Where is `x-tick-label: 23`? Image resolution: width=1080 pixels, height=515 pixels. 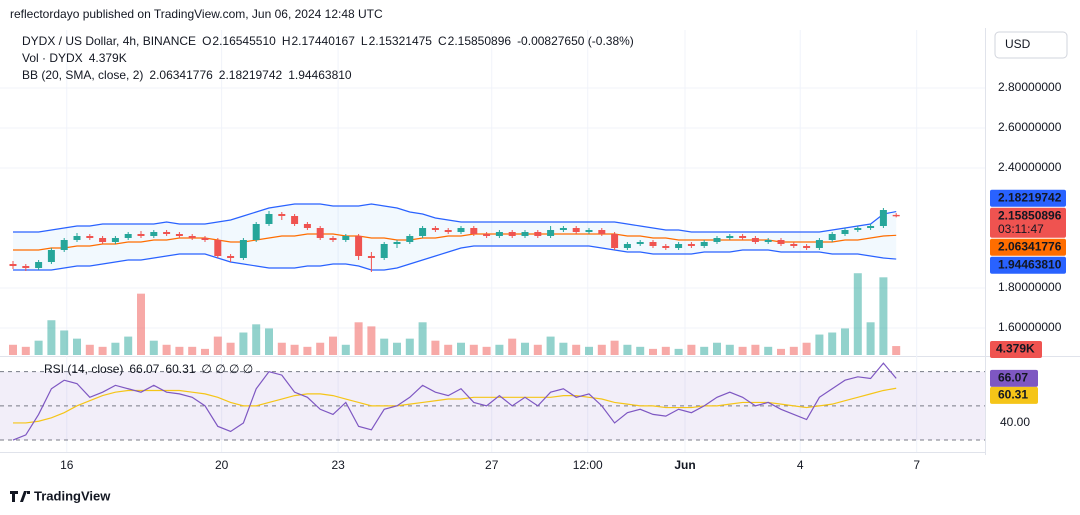 x-tick-label: 23 is located at coordinates (338, 465).